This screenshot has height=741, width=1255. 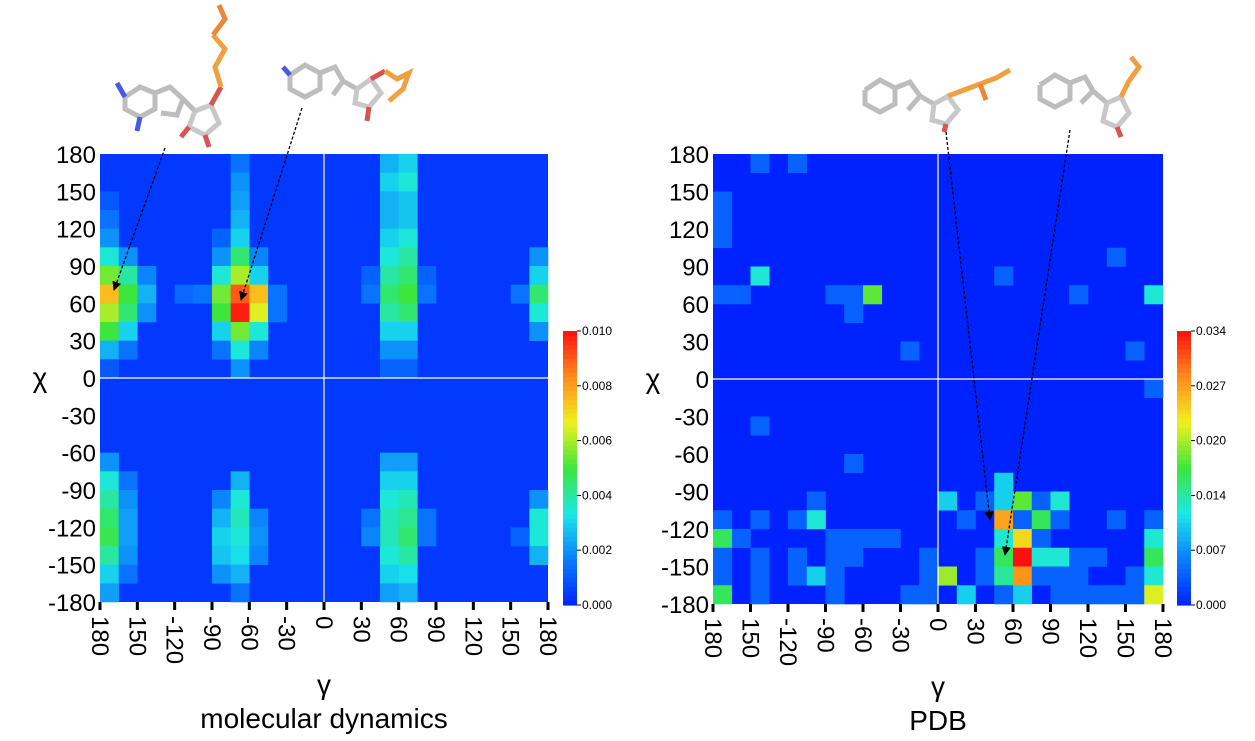 What do you see at coordinates (89, 379) in the screenshot?
I see `y-tick-label: 0` at bounding box center [89, 379].